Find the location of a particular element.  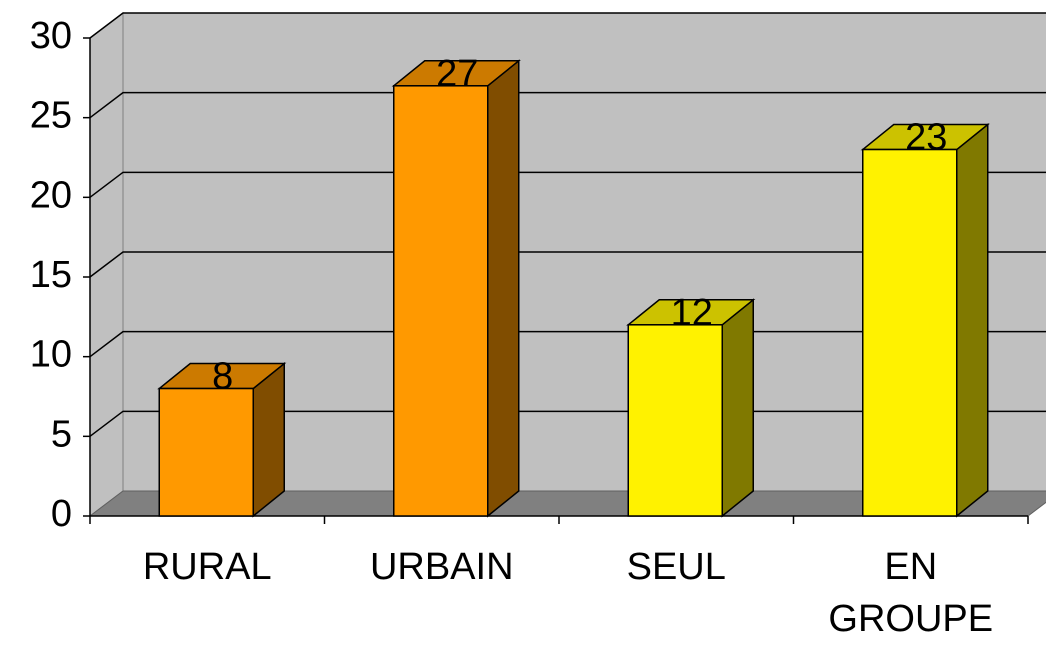

value-label: 12 is located at coordinates (692, 313).